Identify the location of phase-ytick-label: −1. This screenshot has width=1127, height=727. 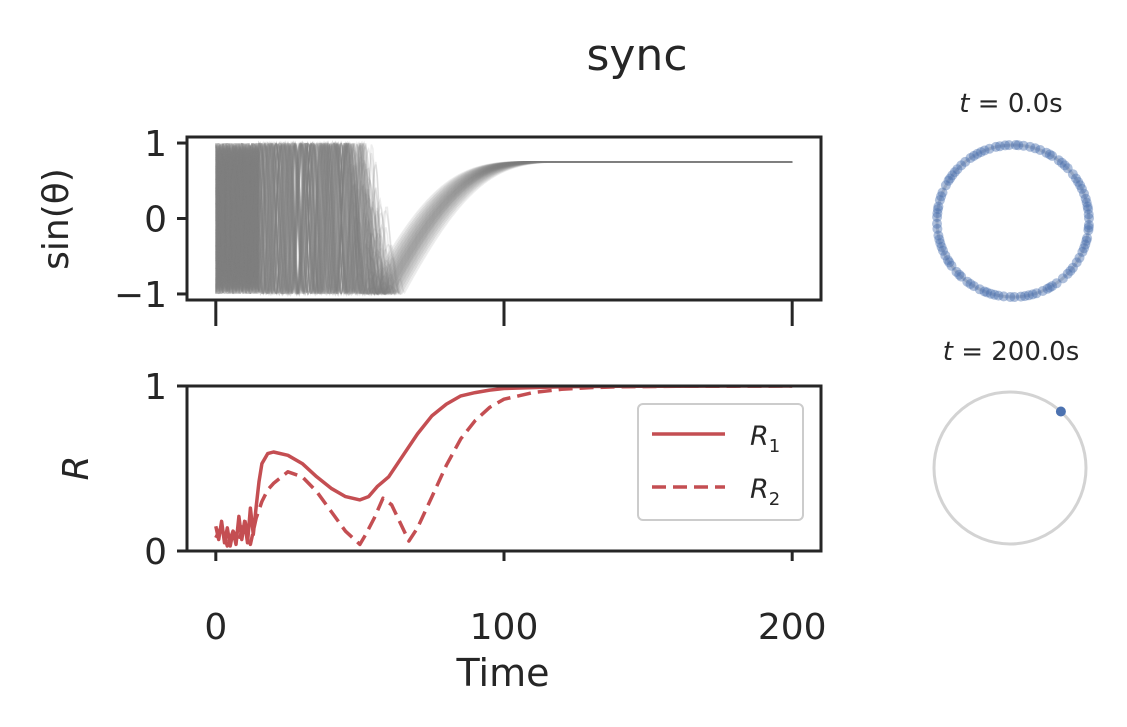
(140, 295).